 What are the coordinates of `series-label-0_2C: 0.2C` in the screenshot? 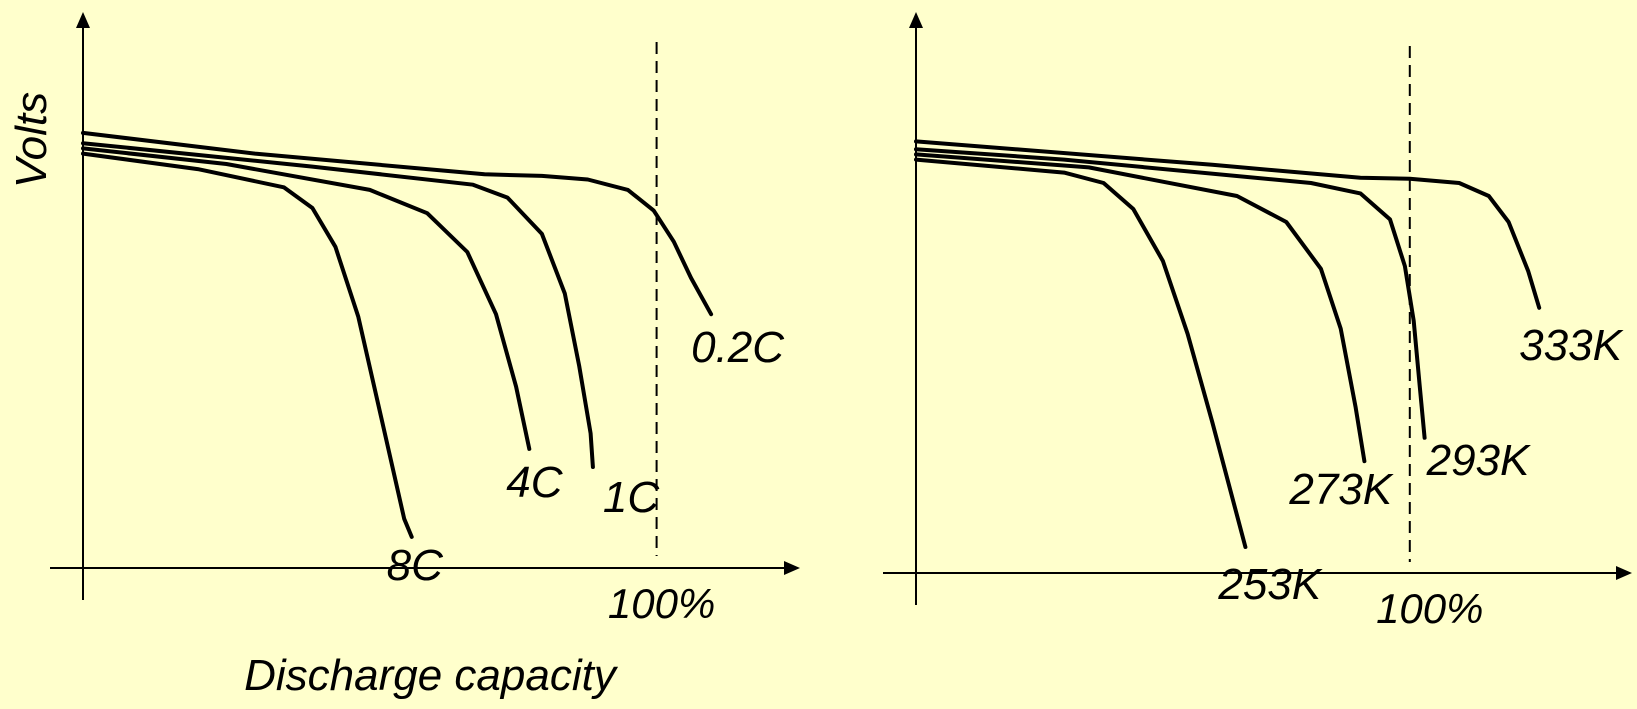 It's located at (738, 347).